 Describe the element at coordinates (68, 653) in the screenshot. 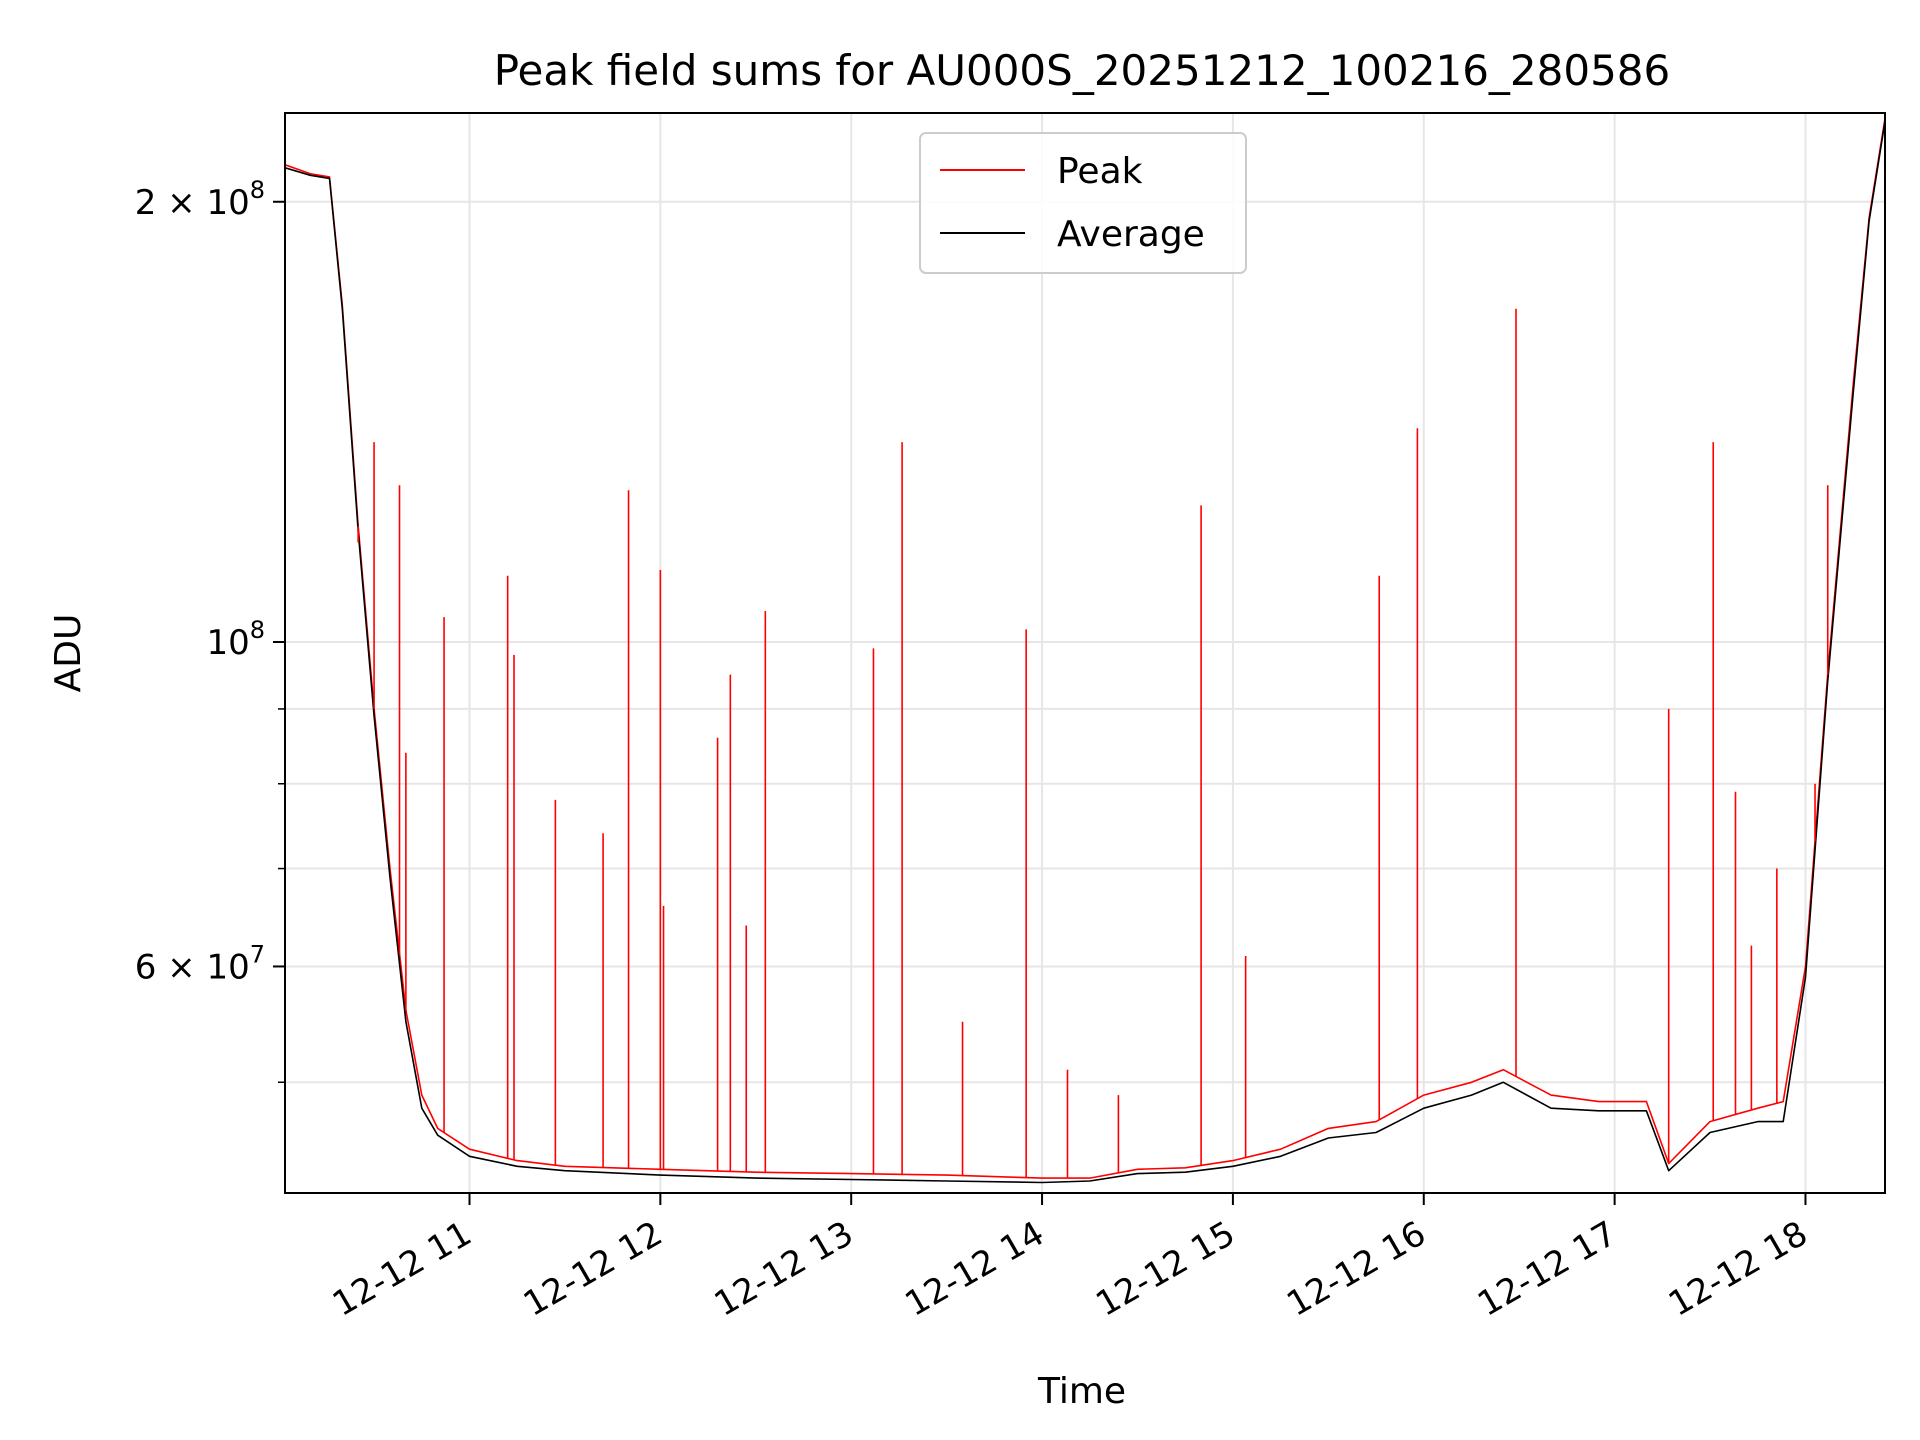

I see `y-axis-label: ADU` at that location.